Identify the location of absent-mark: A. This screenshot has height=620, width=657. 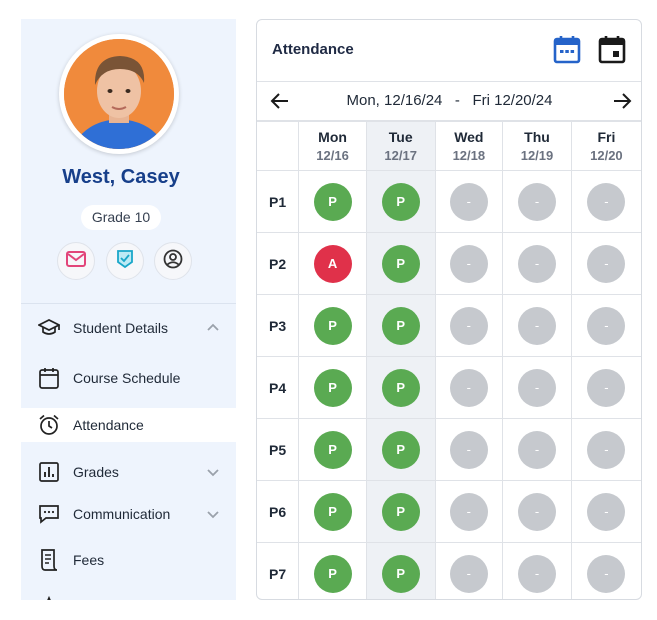
(332, 263).